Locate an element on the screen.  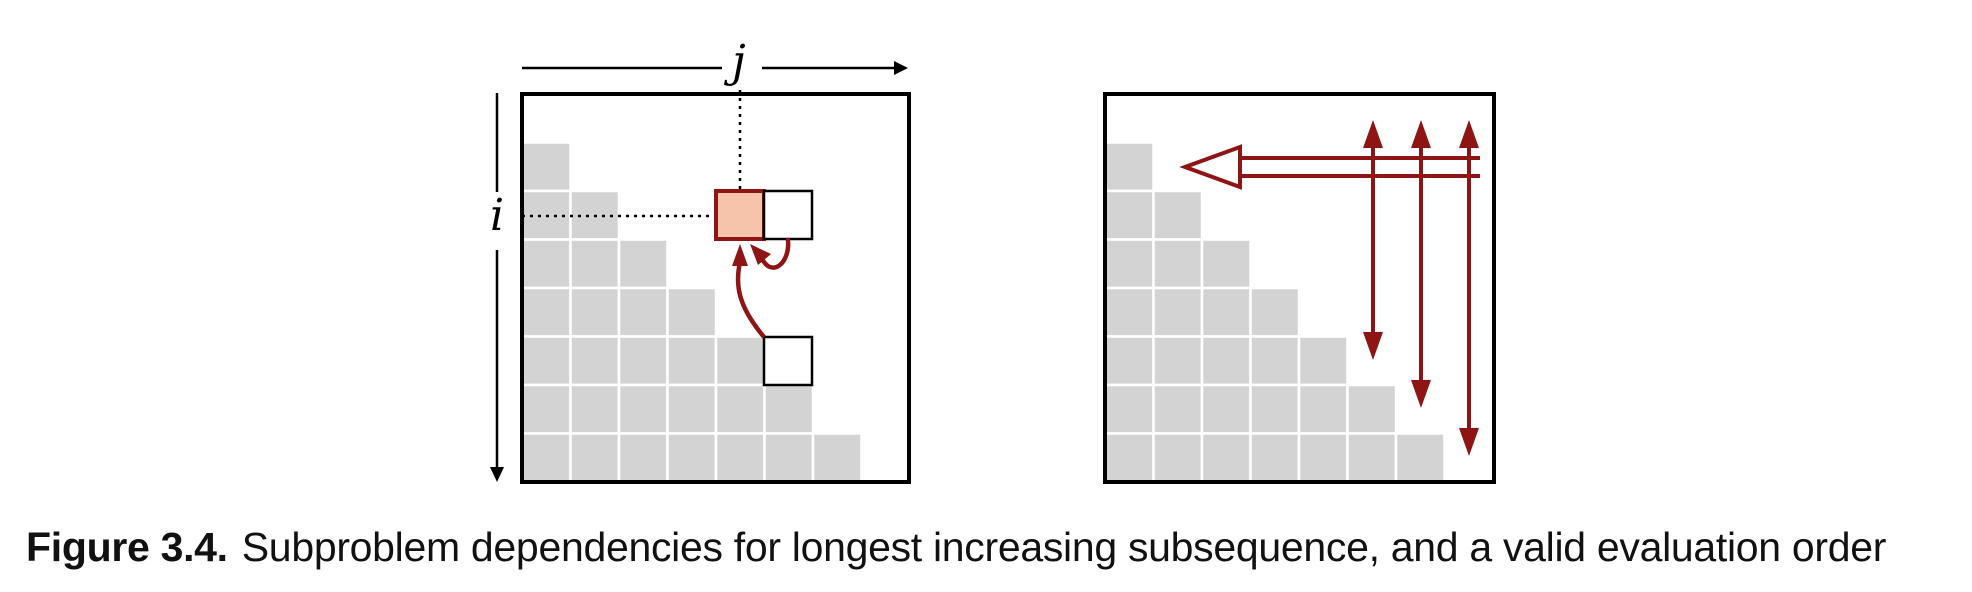
left-table-frame is located at coordinates (715, 288).